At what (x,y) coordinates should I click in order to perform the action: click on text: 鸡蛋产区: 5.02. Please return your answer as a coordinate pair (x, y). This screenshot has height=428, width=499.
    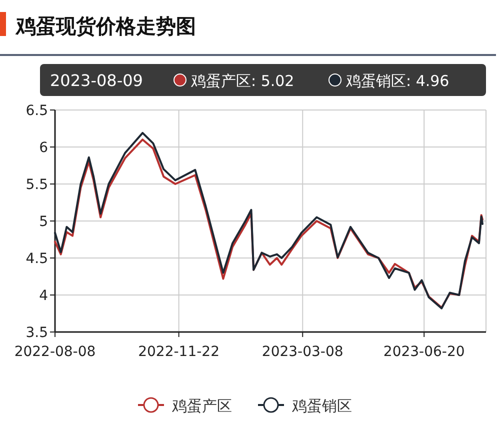
    Looking at the image, I should click on (242, 81).